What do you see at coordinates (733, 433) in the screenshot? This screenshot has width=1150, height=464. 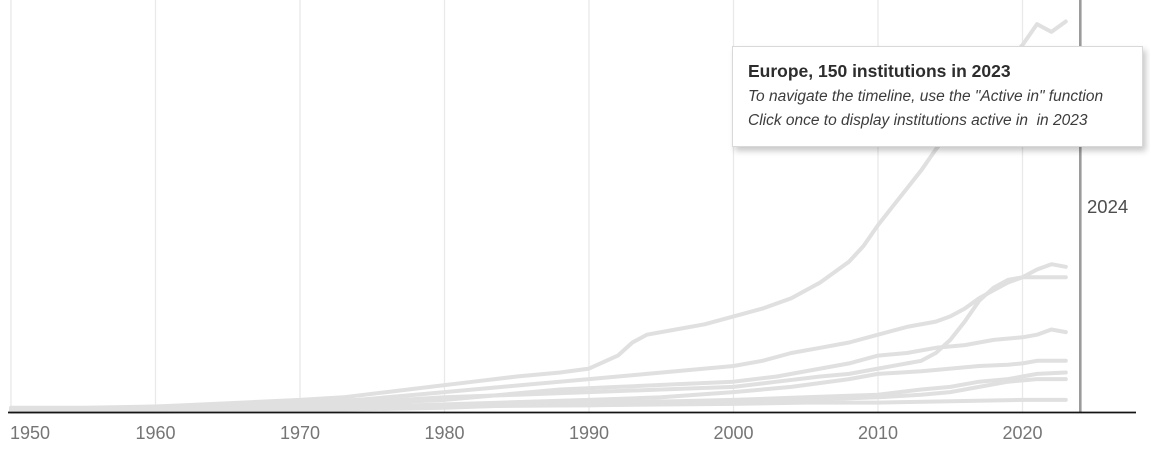 I see `x-axis-tick-label: 2000` at bounding box center [733, 433].